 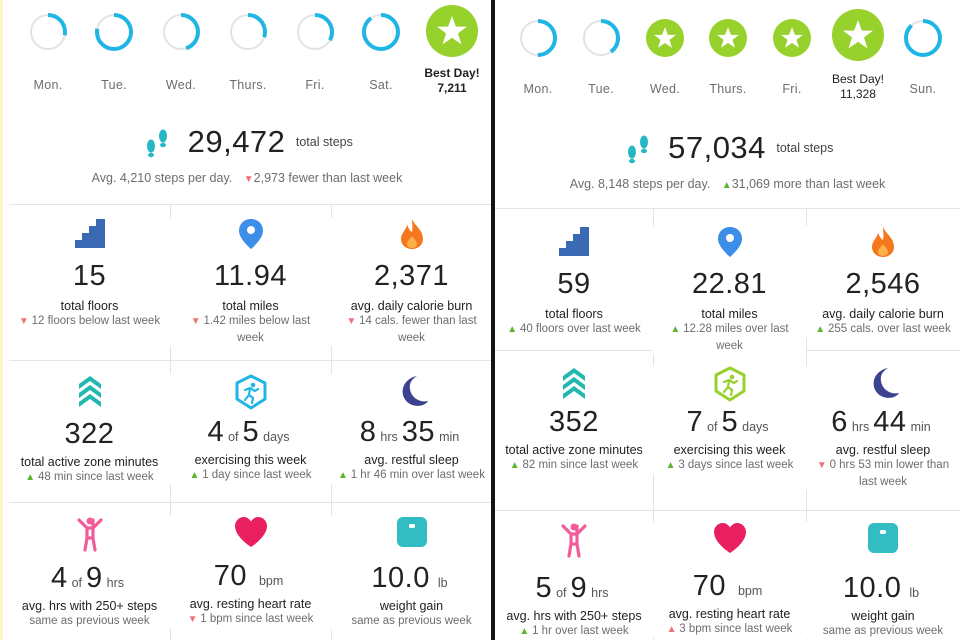 I want to click on trend-up-icon: ▲, so click(x=196, y=475).